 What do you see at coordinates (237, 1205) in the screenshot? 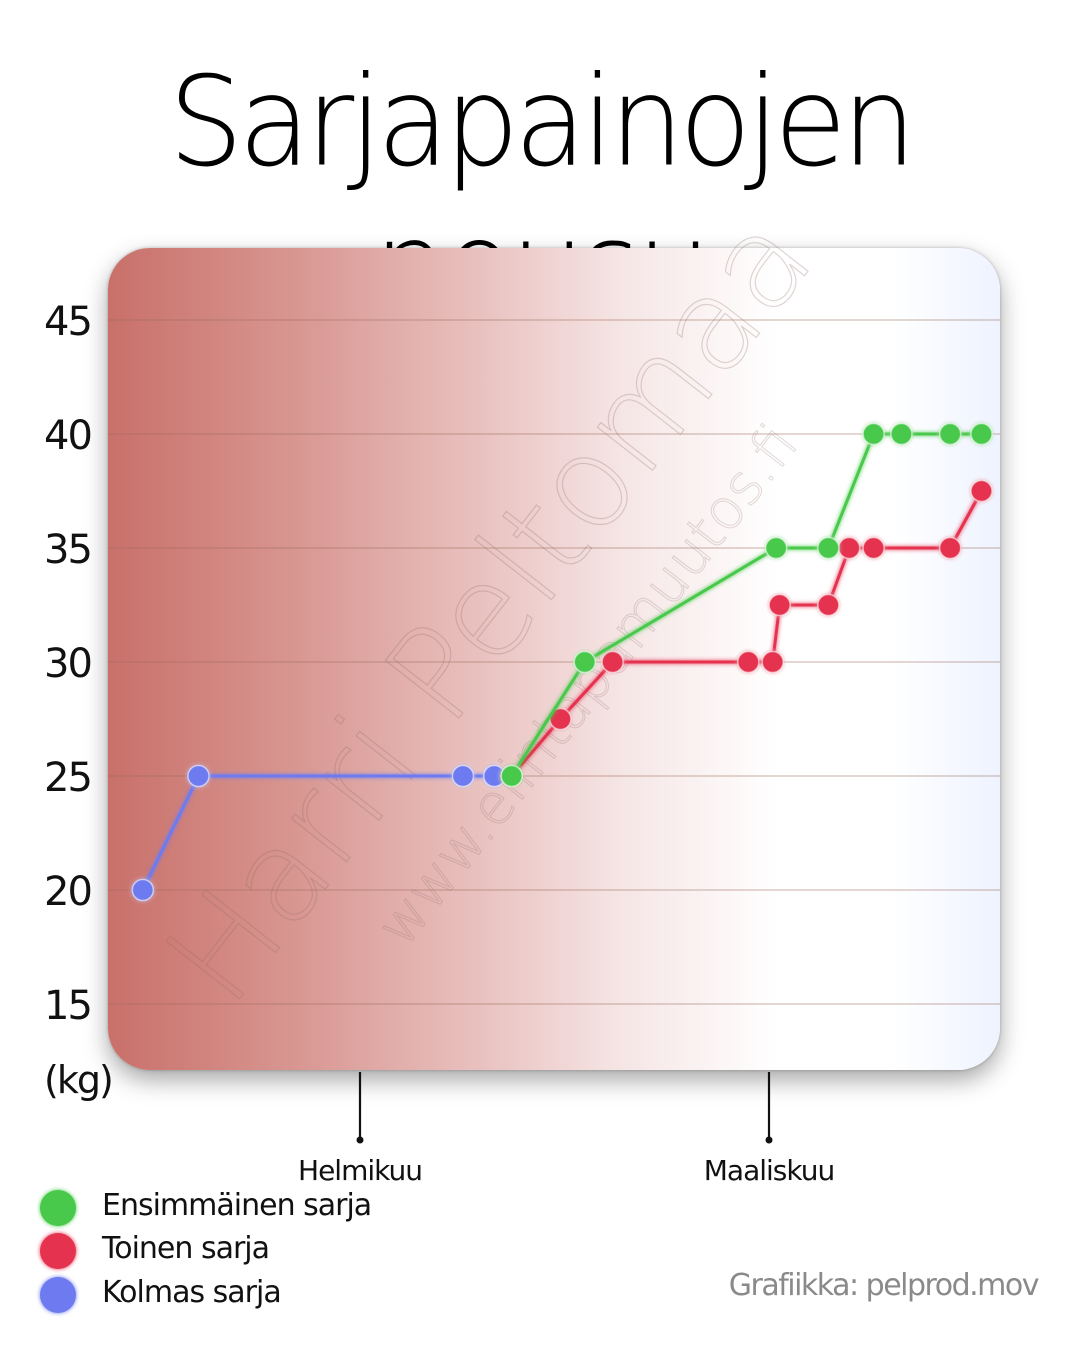
I see `legend-label: Ensimmäinen sarja` at bounding box center [237, 1205].